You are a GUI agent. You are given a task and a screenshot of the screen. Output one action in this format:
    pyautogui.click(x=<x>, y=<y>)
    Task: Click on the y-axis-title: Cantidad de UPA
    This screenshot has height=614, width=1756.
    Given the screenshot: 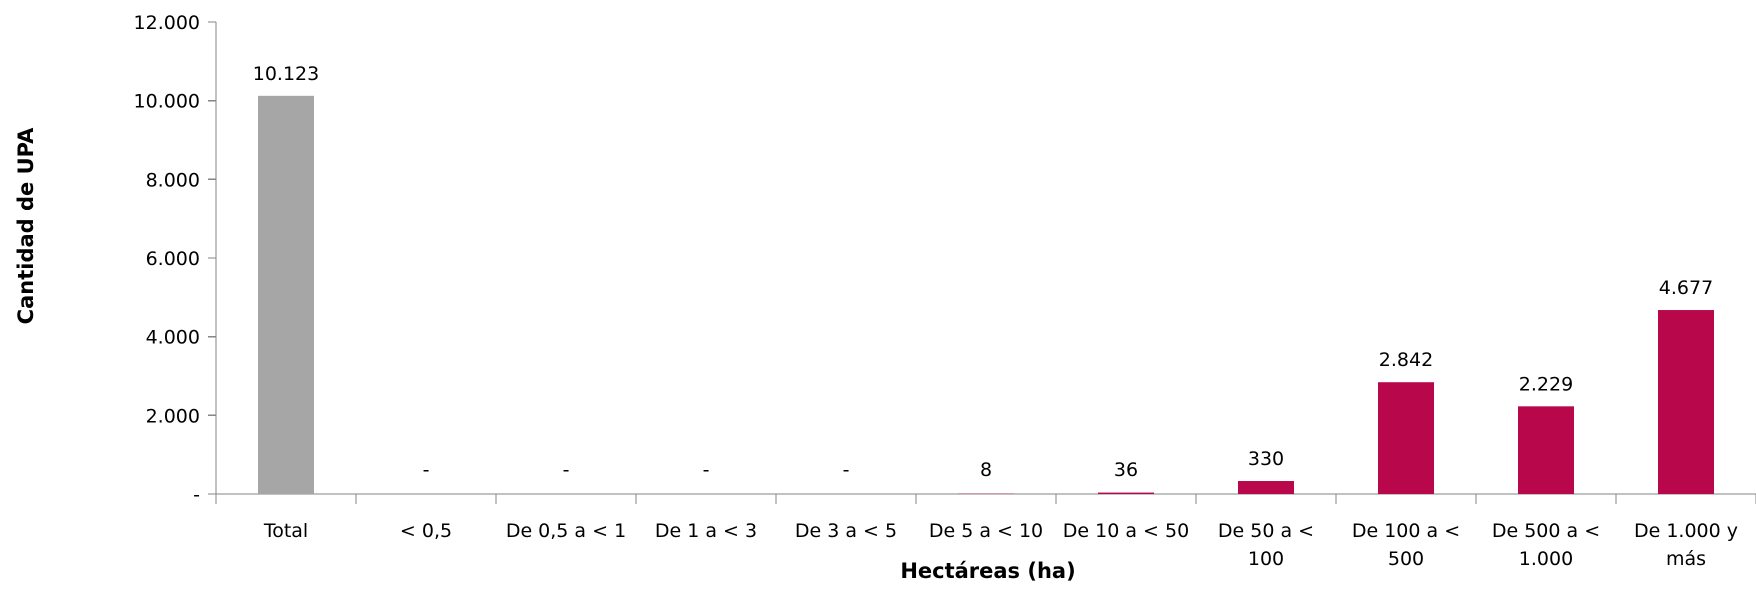 What is the action you would take?
    pyautogui.click(x=26, y=225)
    